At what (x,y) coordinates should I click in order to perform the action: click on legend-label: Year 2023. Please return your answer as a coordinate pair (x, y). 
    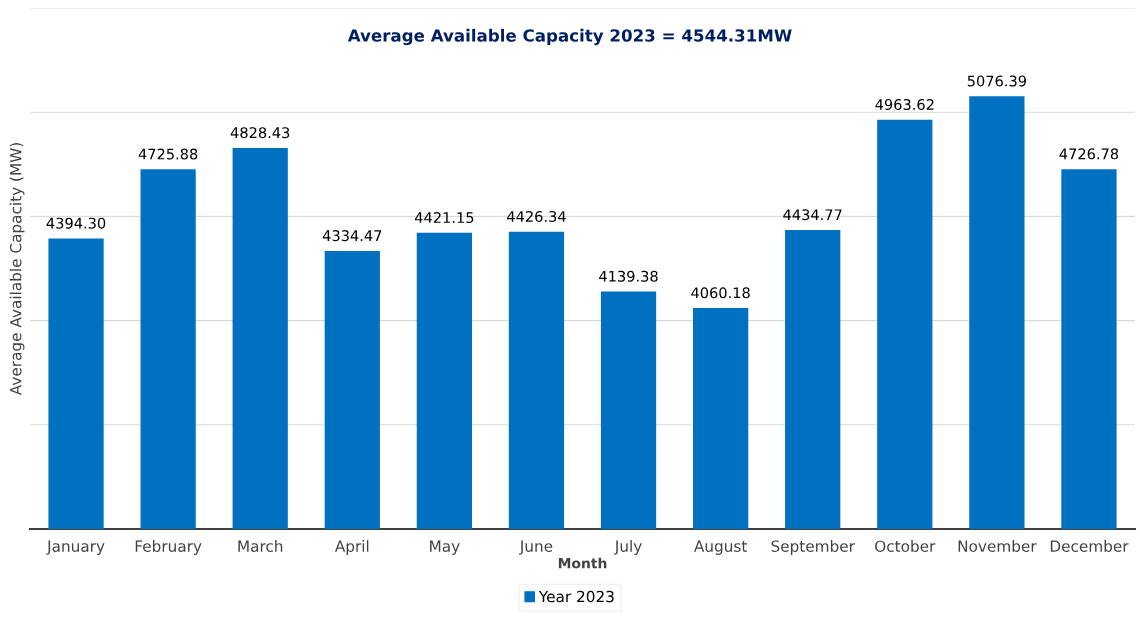
    Looking at the image, I should click on (576, 596).